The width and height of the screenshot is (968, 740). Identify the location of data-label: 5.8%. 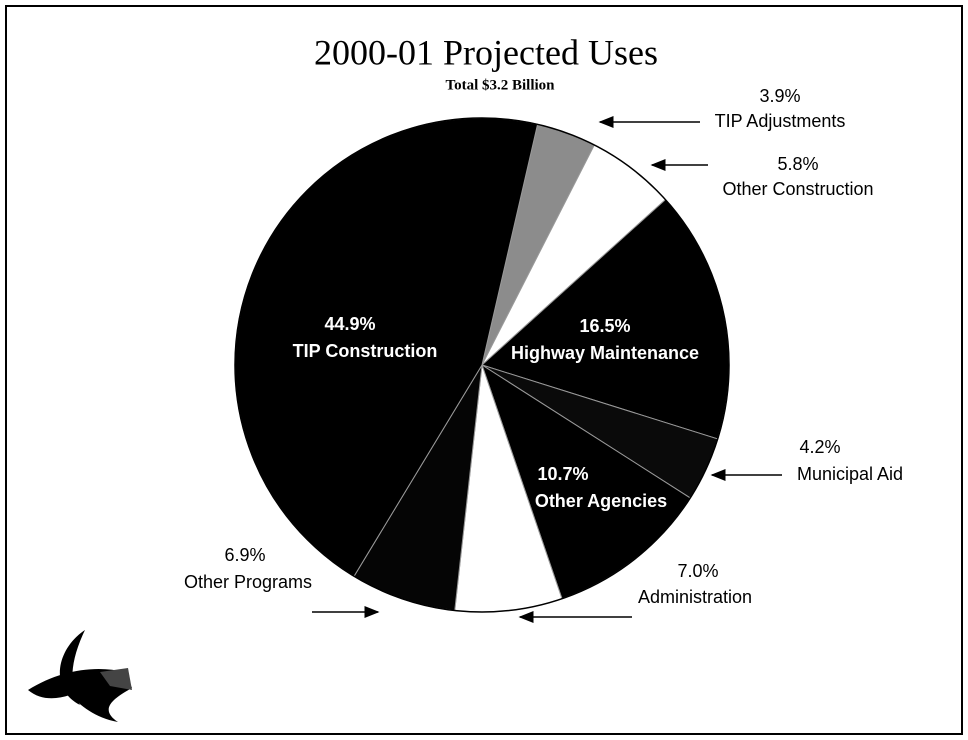
(797, 164).